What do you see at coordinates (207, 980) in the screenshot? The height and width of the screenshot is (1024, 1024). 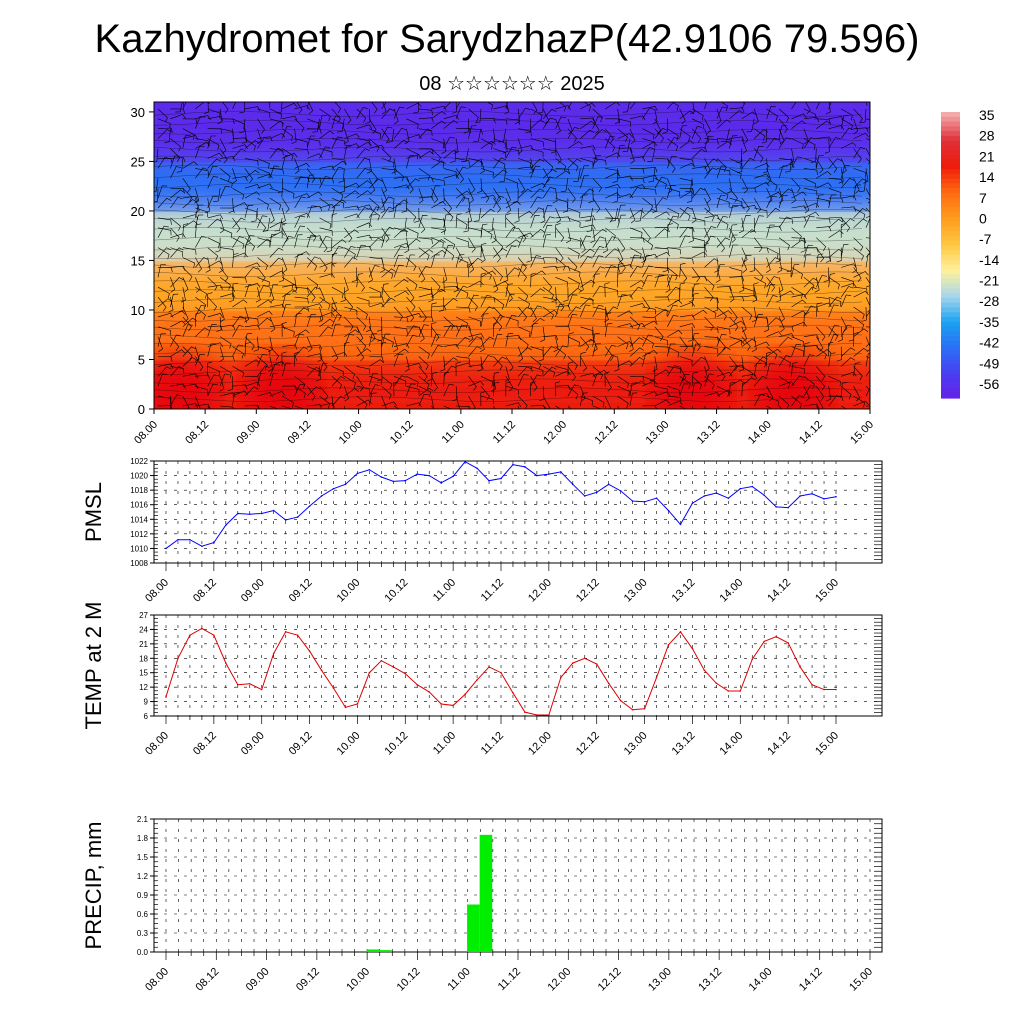 I see `x-tick-label: 08.12` at bounding box center [207, 980].